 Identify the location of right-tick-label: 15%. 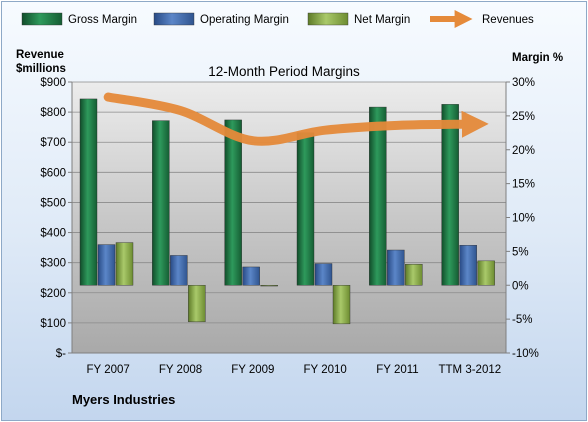
(523, 185).